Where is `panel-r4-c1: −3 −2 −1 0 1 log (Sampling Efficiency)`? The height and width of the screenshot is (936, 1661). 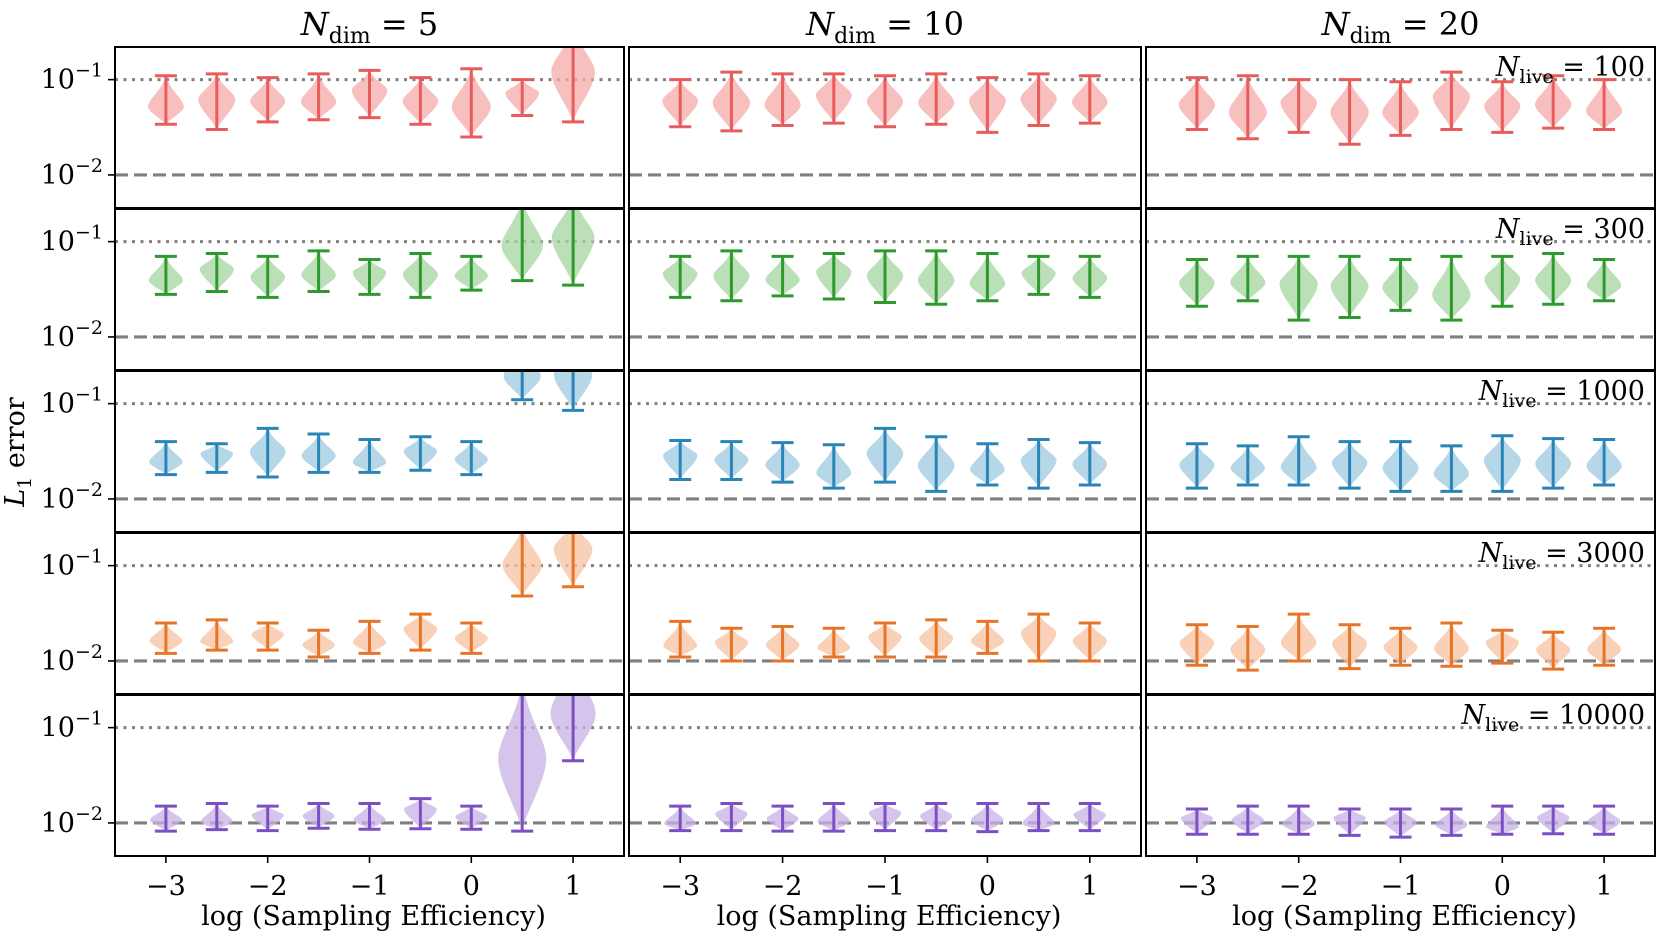
panel-r4-c1: −3 −2 −1 0 1 log (Sampling Efficiency) is located at coordinates (885, 813).